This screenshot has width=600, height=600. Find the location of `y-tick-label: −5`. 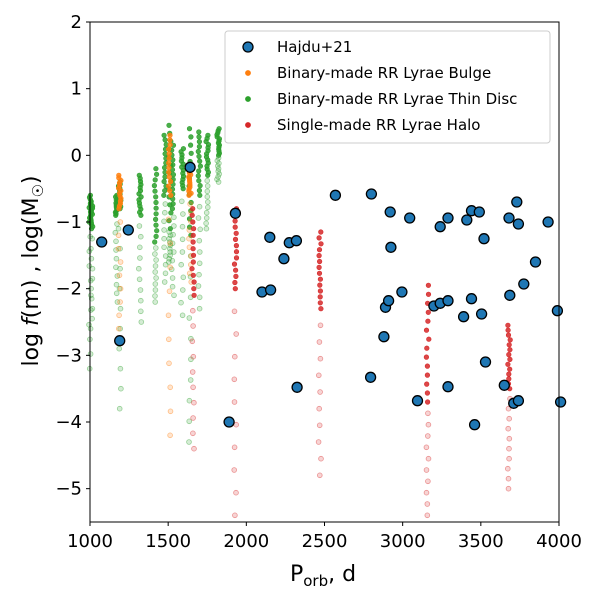

y-tick-label: −5 is located at coordinates (68, 489).